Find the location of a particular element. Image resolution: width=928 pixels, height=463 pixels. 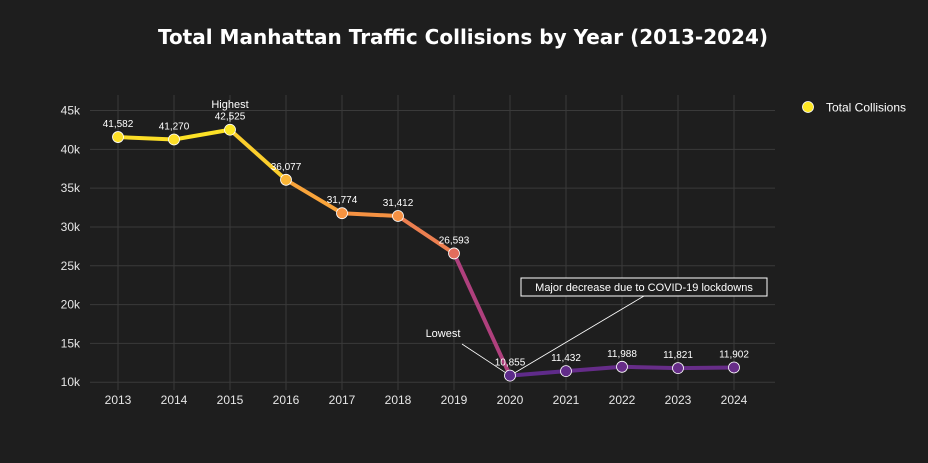

annotation-arrow-covid is located at coordinates (577, 335).